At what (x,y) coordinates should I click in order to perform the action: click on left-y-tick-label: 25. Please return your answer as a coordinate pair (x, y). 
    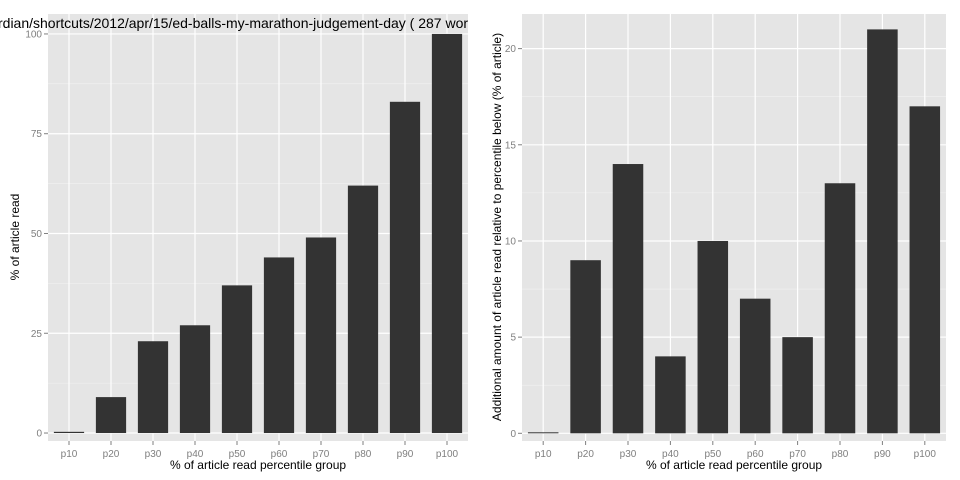
    Looking at the image, I should click on (37, 334).